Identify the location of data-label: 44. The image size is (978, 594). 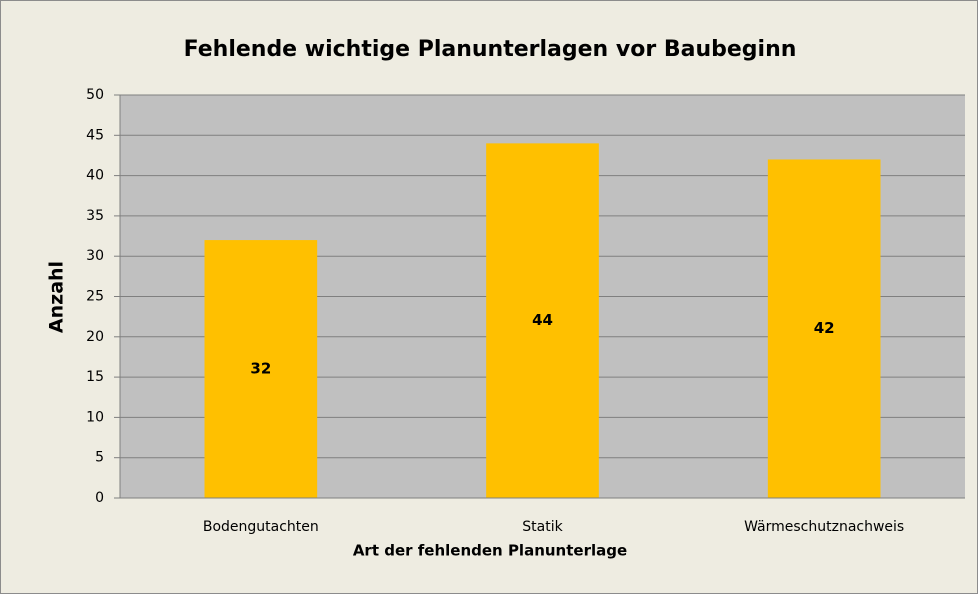
(542, 320).